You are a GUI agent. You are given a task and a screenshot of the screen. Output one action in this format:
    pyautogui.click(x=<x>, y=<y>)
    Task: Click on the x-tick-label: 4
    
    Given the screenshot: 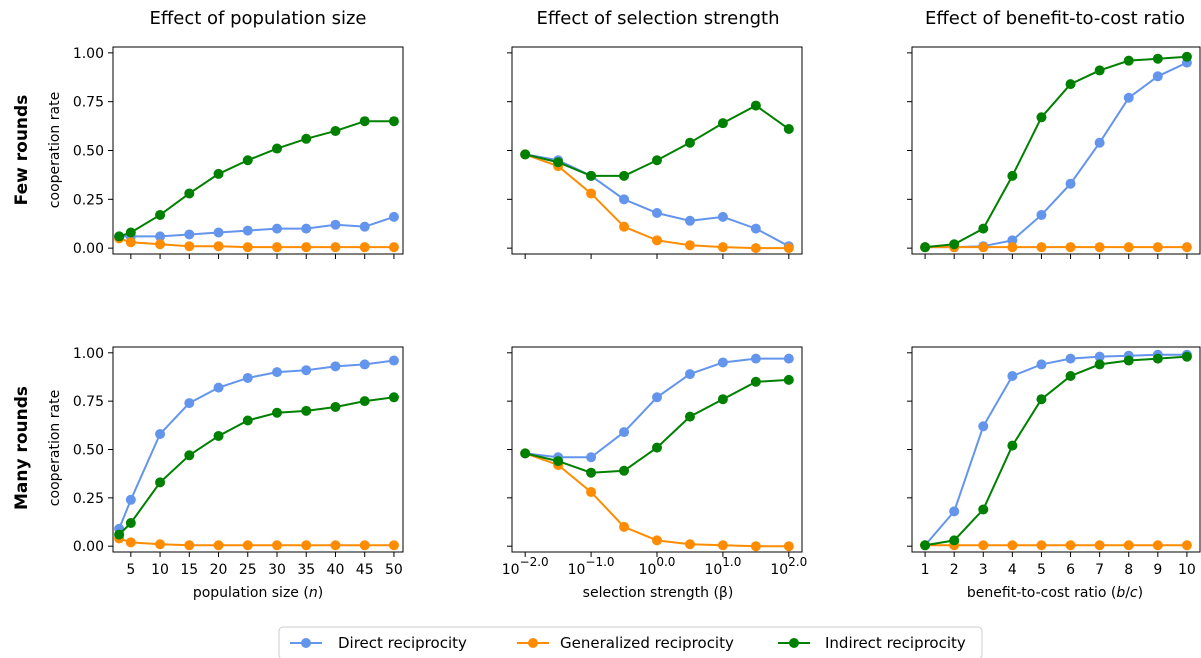 What is the action you would take?
    pyautogui.click(x=1012, y=570)
    